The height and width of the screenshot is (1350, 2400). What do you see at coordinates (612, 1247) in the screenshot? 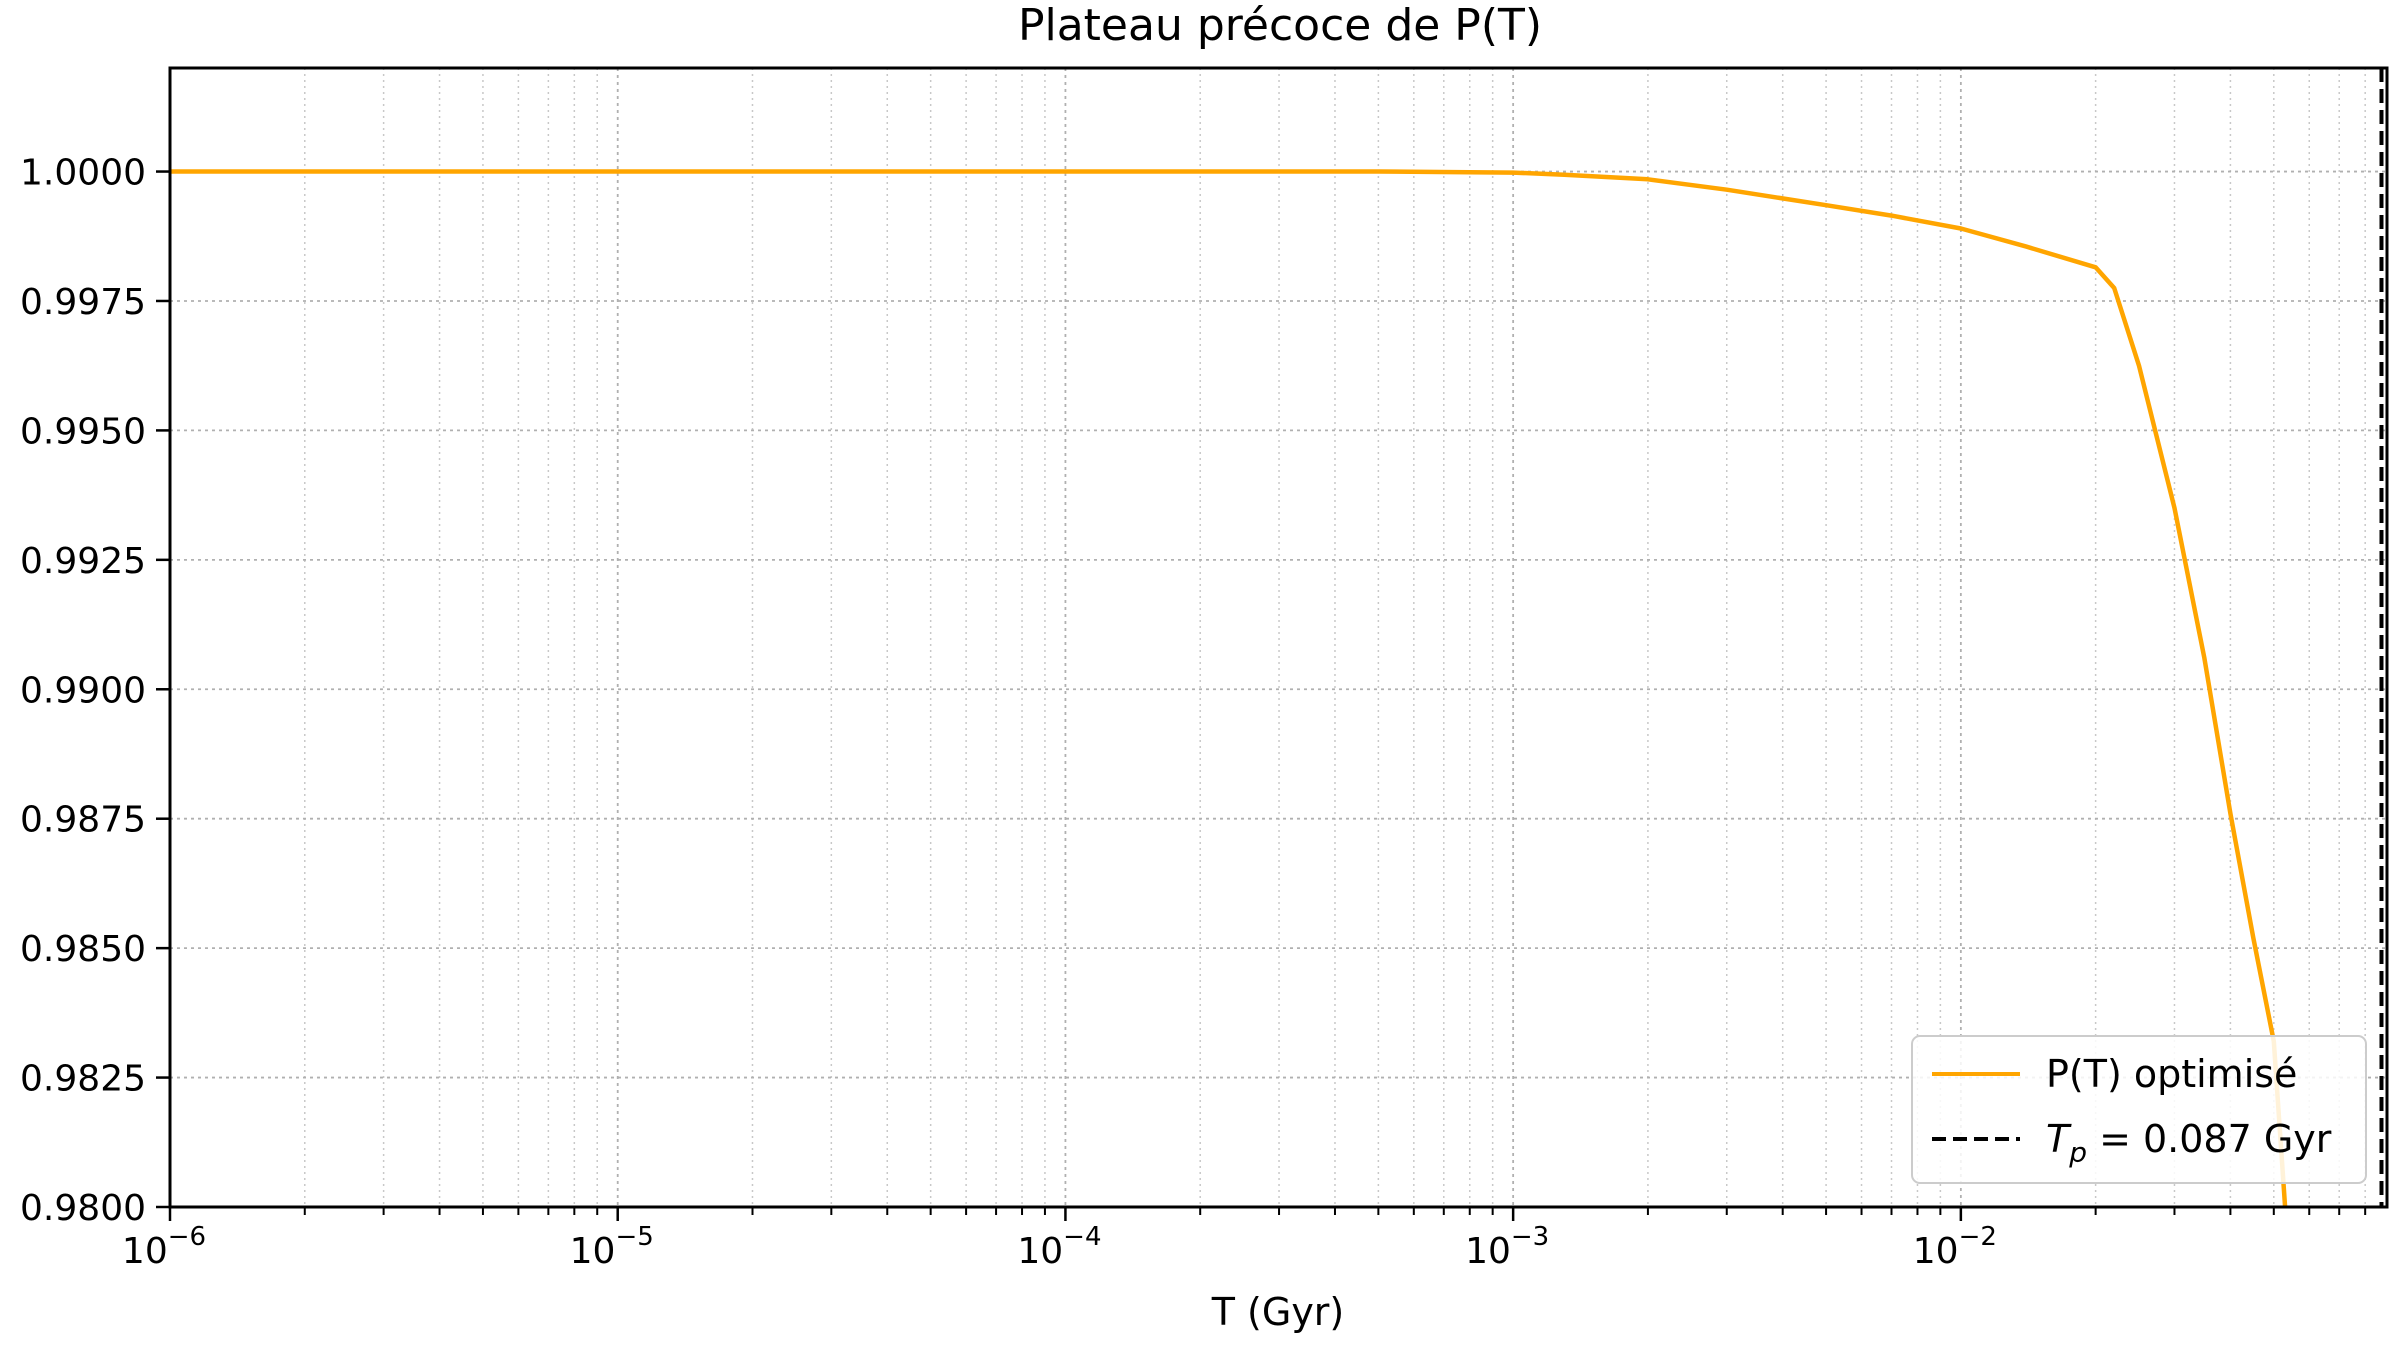
I see `x-tick-label: 10⁻⁵` at bounding box center [612, 1247].